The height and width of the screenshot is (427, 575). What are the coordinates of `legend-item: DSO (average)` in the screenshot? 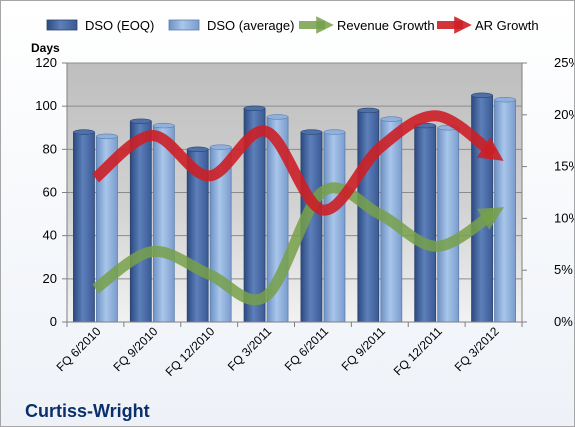 It's located at (231, 25).